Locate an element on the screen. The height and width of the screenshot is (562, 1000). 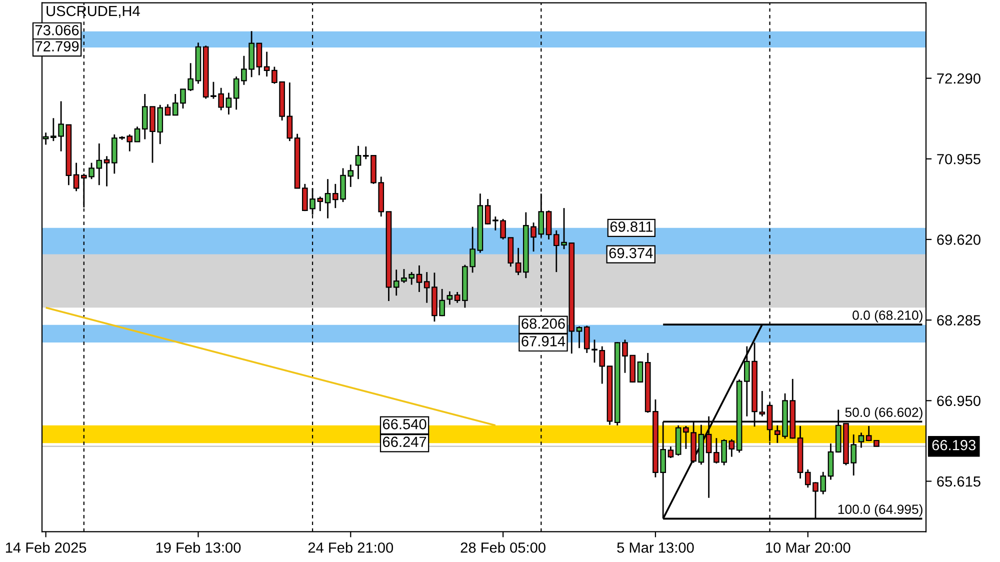
ref-line-label: 66.193 is located at coordinates (954, 445).